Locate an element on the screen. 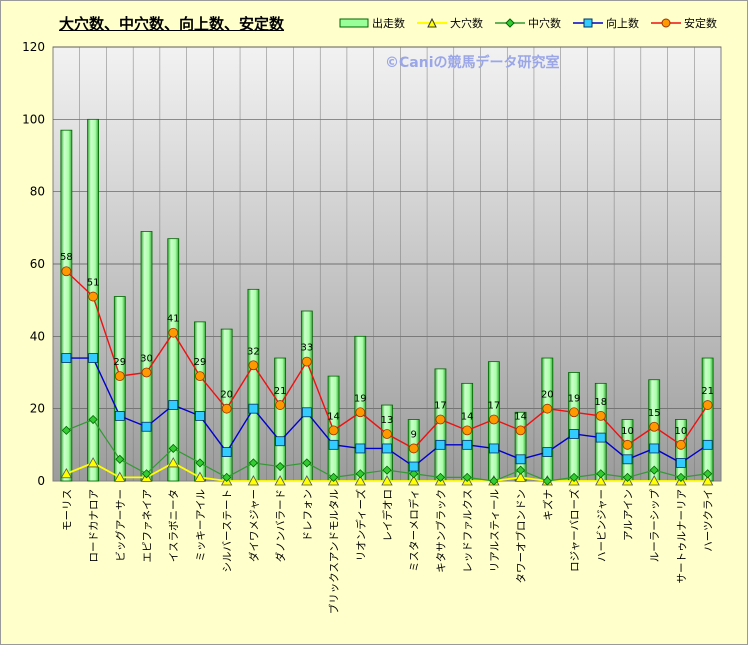 The height and width of the screenshot is (645, 748). data-label: 15 is located at coordinates (654, 413).